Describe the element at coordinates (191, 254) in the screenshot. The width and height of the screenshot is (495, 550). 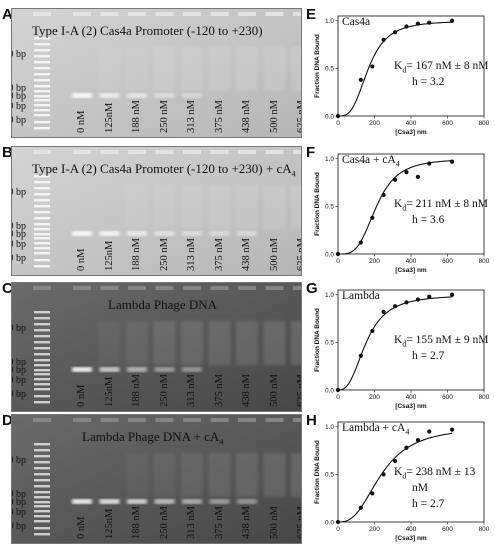
I see `lane-label: 313 nM` at that location.